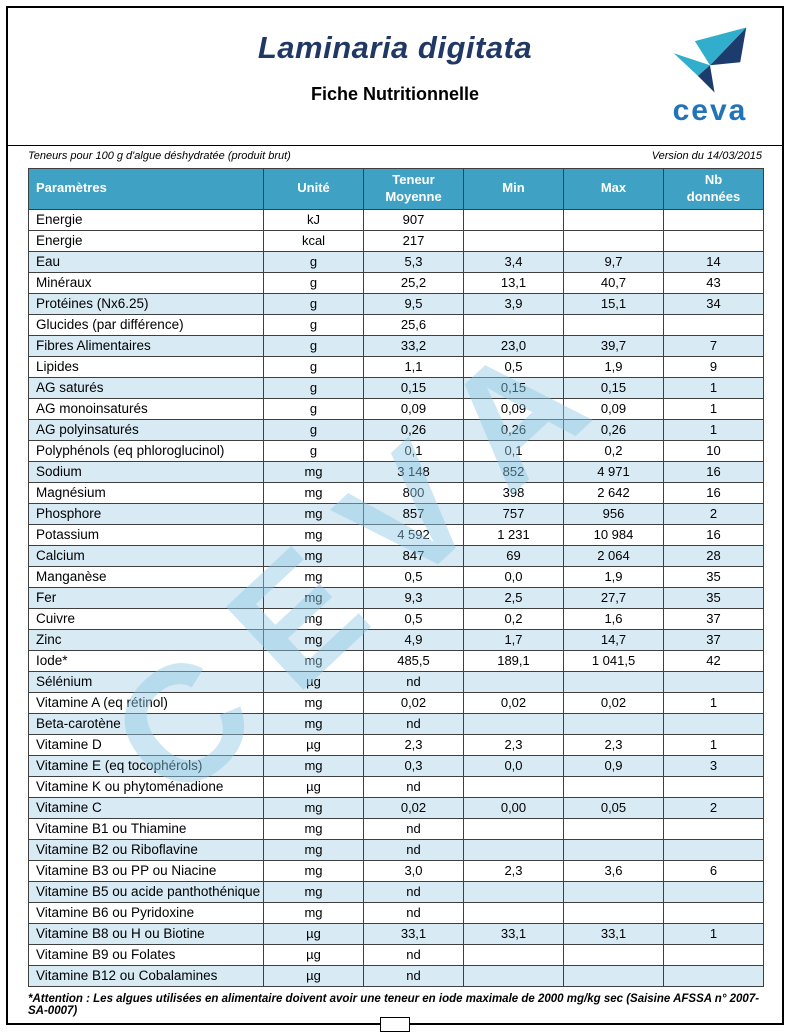 This screenshot has height=1032, width=790. I want to click on value-cell: 0,9, so click(613, 765).